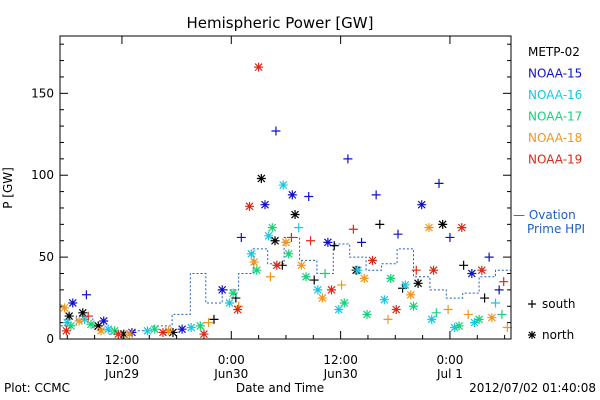 This screenshot has height=400, width=600. Describe the element at coordinates (42, 93) in the screenshot. I see `y-tick-label: 150` at that location.